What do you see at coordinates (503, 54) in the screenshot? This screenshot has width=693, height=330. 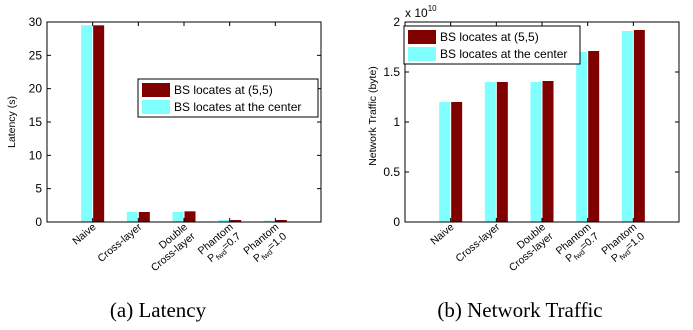 I see `traffic-legend-label-center: BS locates at the center` at bounding box center [503, 54].